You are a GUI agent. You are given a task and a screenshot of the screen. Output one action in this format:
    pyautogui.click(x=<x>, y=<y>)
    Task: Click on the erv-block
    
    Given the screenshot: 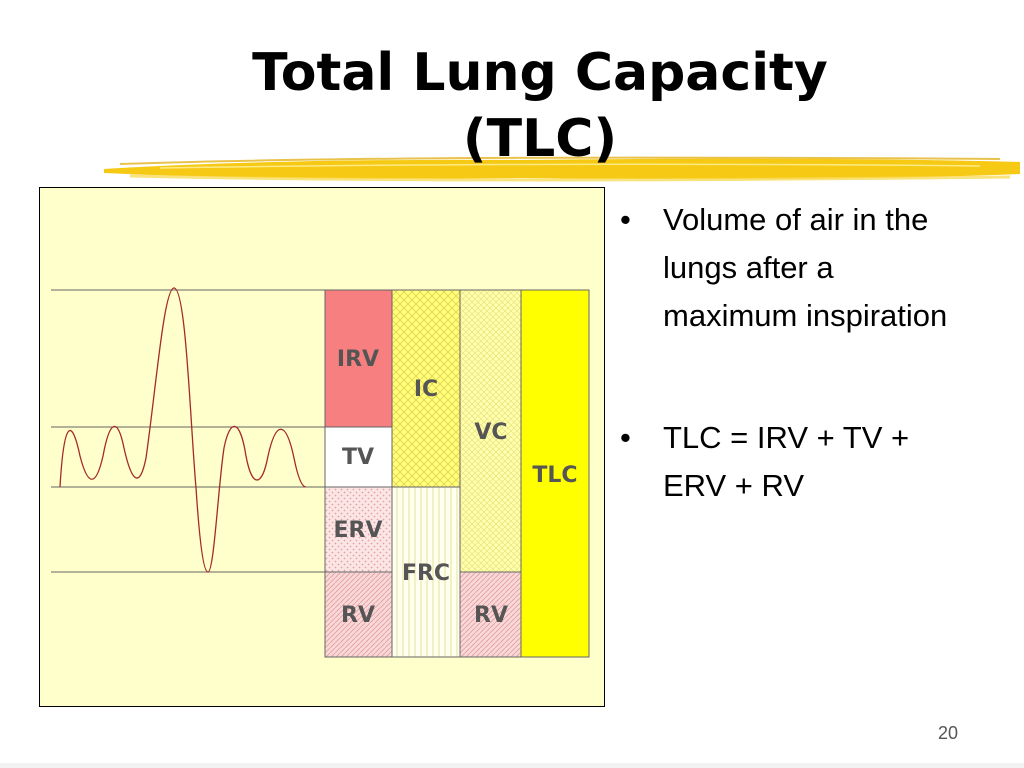 What is the action you would take?
    pyautogui.click(x=358, y=529)
    